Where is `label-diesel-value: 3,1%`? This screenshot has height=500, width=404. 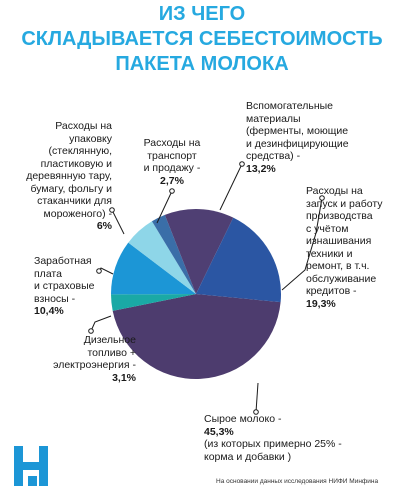 label-diesel-value: 3,1% is located at coordinates (124, 377).